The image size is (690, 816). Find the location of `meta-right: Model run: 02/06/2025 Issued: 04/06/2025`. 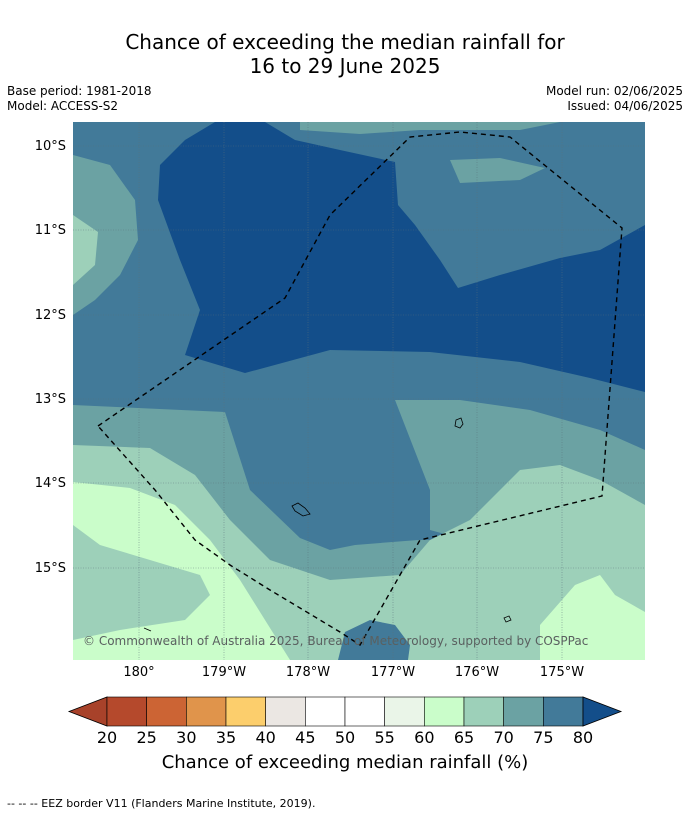

meta-right: Model run: 02/06/2025 Issued: 04/06/2025 is located at coordinates (614, 99).